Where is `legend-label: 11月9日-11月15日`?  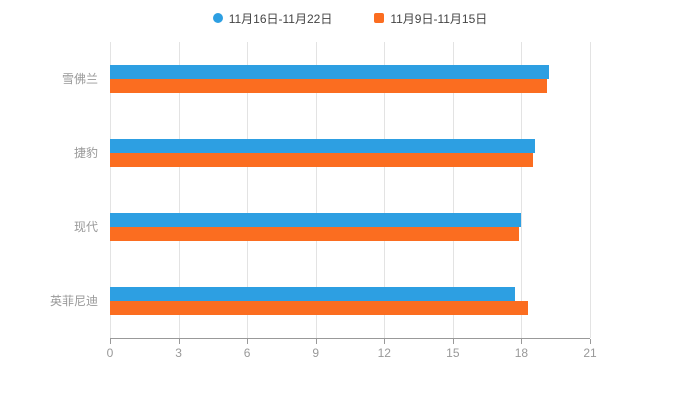
legend-label: 11月9日-11月15日 is located at coordinates (439, 18).